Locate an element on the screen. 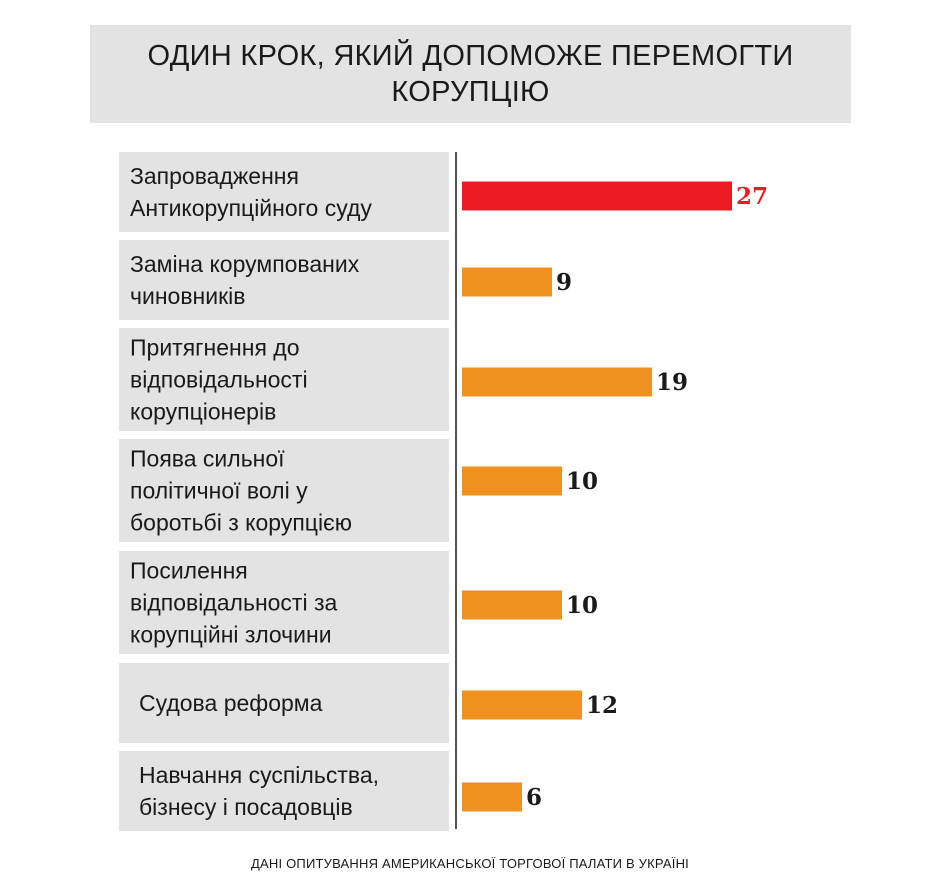 The height and width of the screenshot is (888, 940). category-label: Притягнення до is located at coordinates (215, 348).